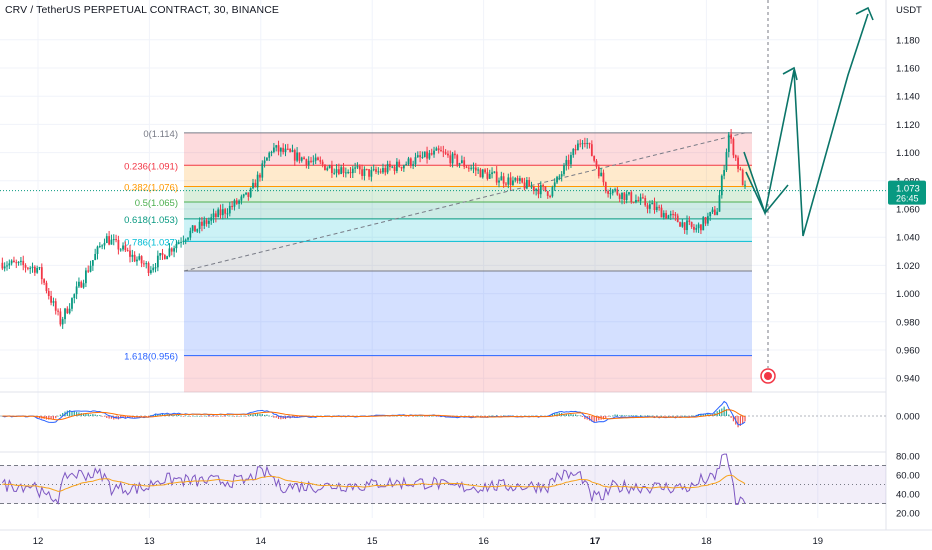 The width and height of the screenshot is (932, 550). Describe the element at coordinates (908, 294) in the screenshot. I see `price-axis-tick: 1.000` at that location.